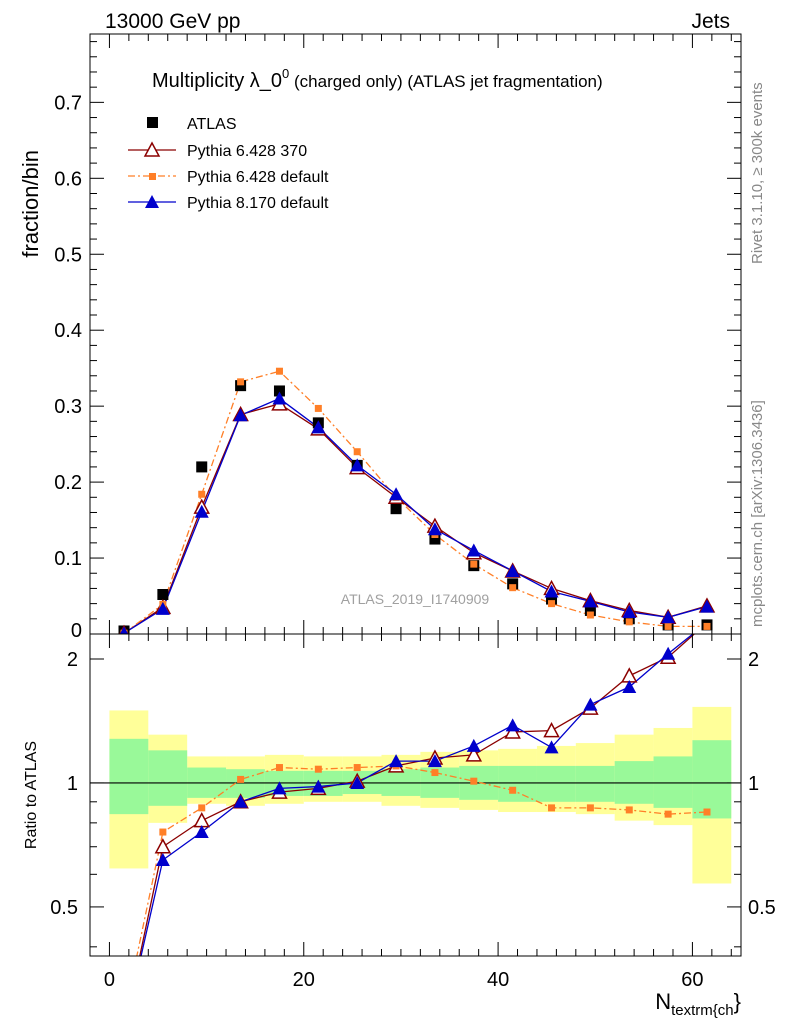 The width and height of the screenshot is (786, 1024). Describe the element at coordinates (72, 660) in the screenshot. I see `ratio-y-tick-label: 2` at that location.